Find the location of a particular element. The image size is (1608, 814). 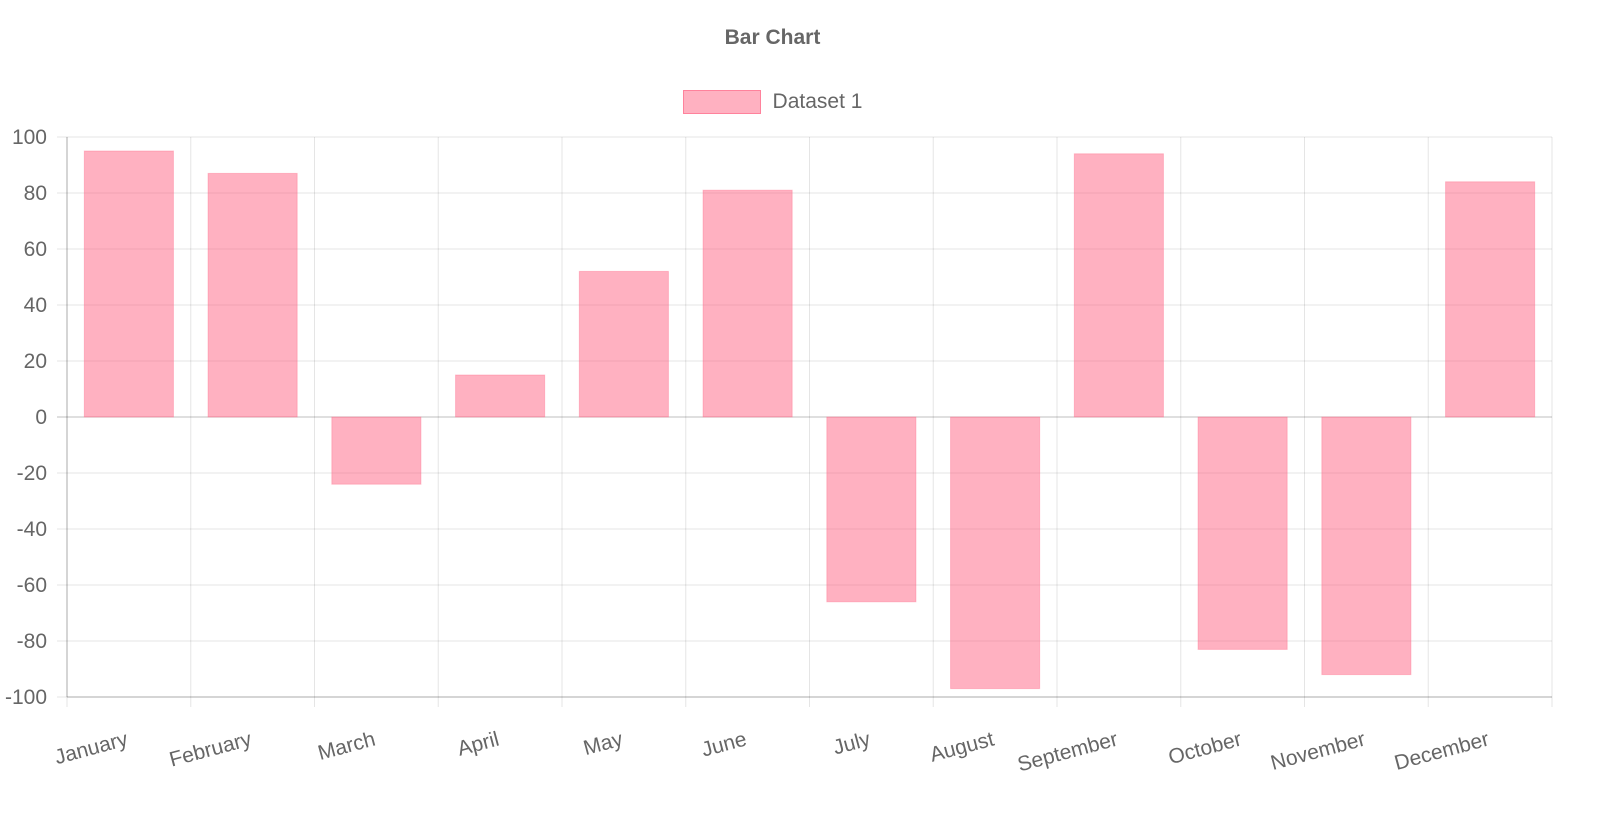

bar-february is located at coordinates (252, 295).